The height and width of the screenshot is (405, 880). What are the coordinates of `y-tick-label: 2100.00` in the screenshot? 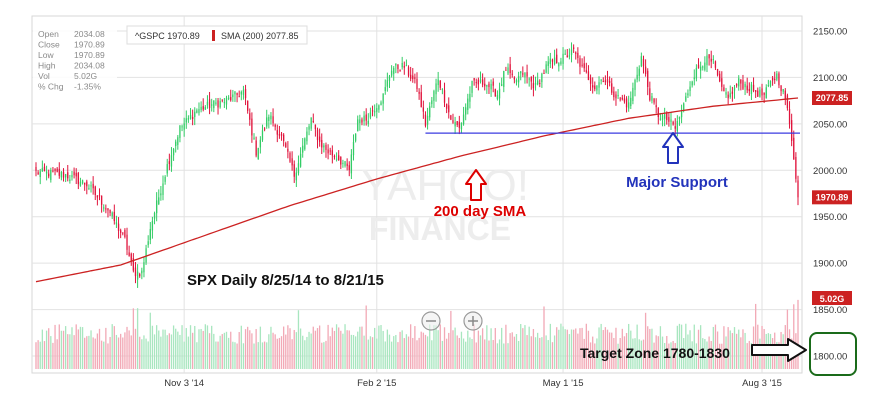 It's located at (830, 78).